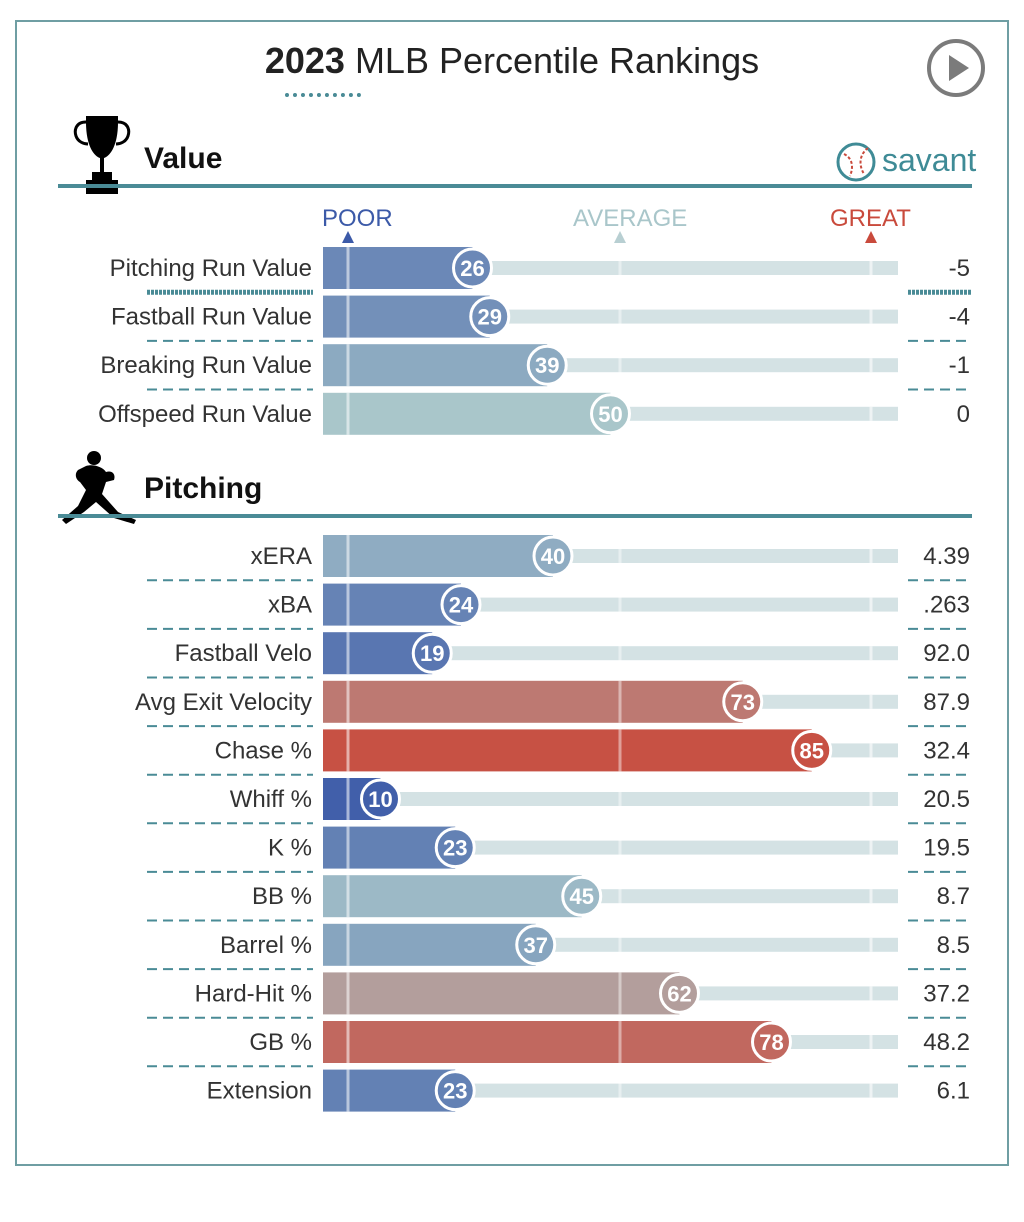 This screenshot has height=1222, width=1024. Describe the element at coordinates (959, 317) in the screenshot. I see `metric-value: -4` at that location.